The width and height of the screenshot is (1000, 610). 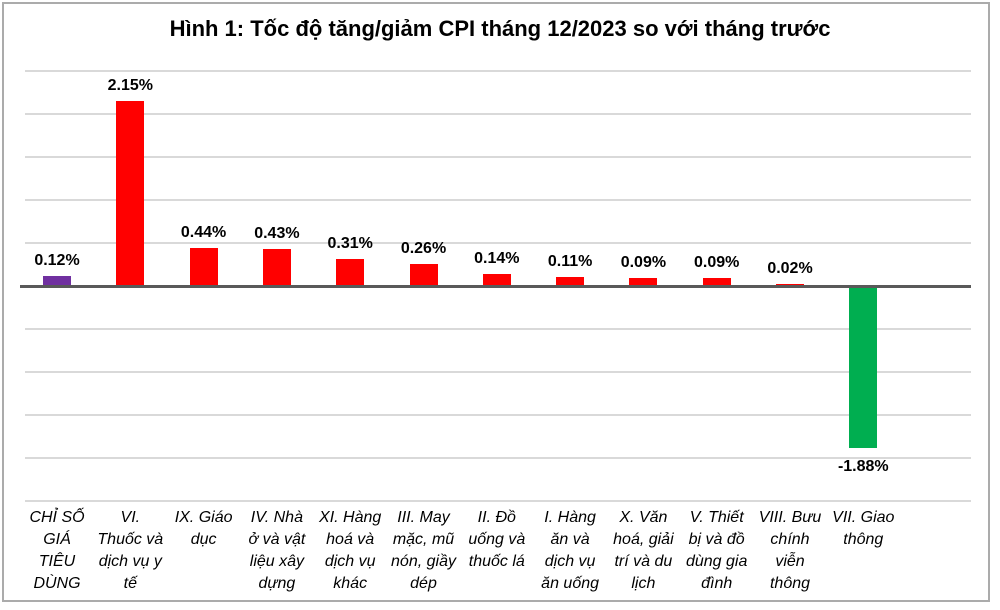 What do you see at coordinates (350, 244) in the screenshot?
I see `value-label-5: 0.31%` at bounding box center [350, 244].